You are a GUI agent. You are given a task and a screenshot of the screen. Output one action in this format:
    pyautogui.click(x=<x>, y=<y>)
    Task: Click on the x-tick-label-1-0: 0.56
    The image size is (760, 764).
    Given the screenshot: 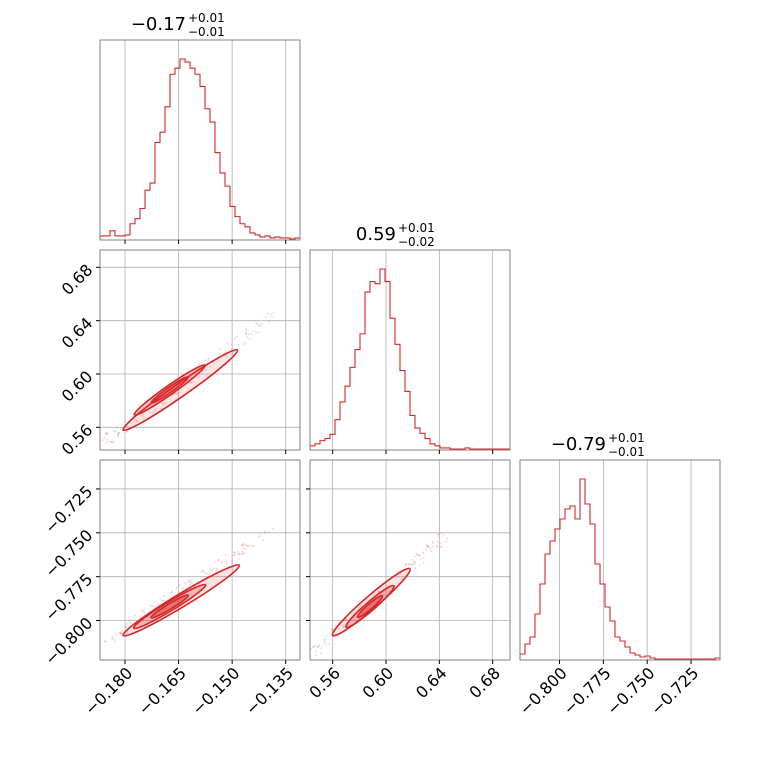 What is the action you would take?
    pyautogui.click(x=324, y=682)
    